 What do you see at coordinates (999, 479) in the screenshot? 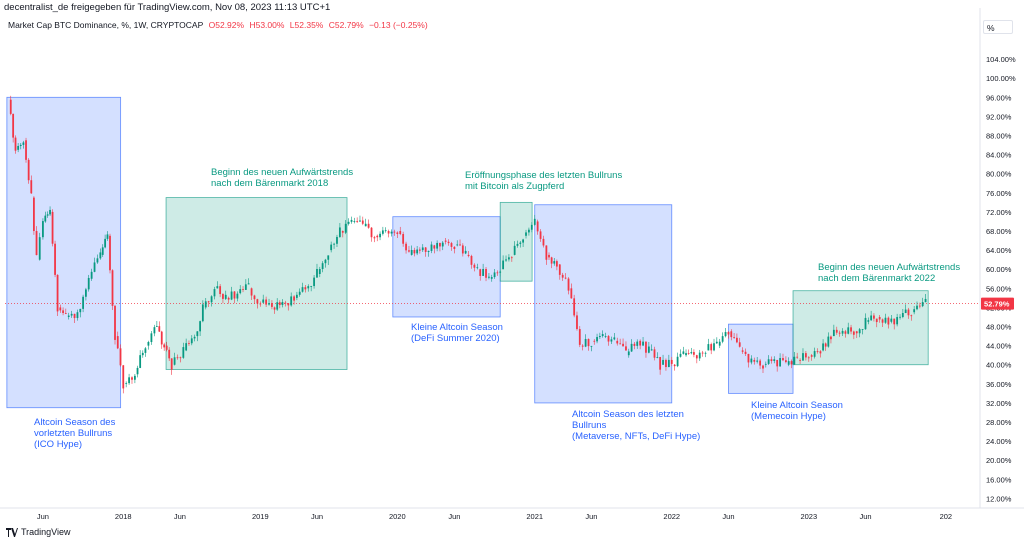
I see `y-tick-label: 16.00%` at bounding box center [999, 479].